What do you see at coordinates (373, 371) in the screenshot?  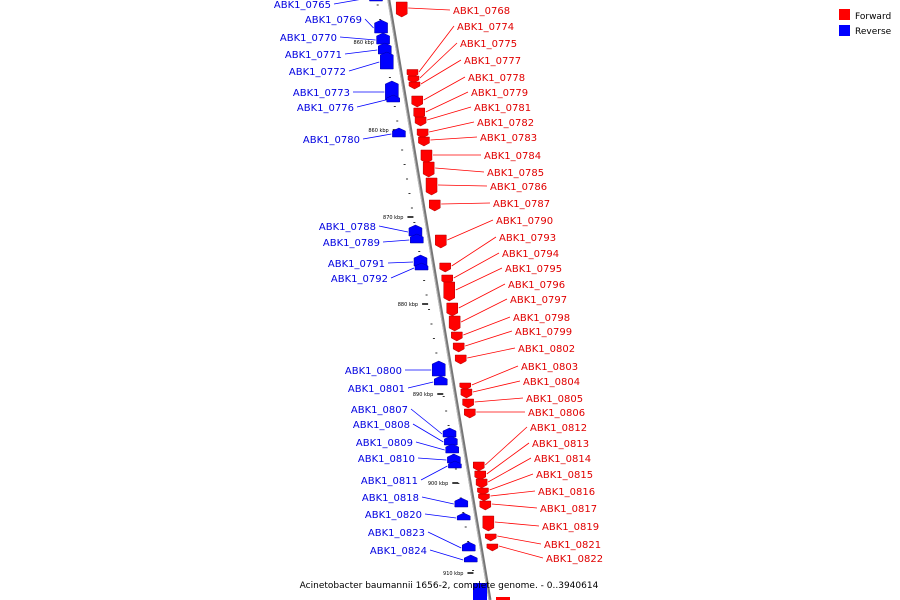 I see `reverse-gene-label: ABK1_0800` at bounding box center [373, 371].